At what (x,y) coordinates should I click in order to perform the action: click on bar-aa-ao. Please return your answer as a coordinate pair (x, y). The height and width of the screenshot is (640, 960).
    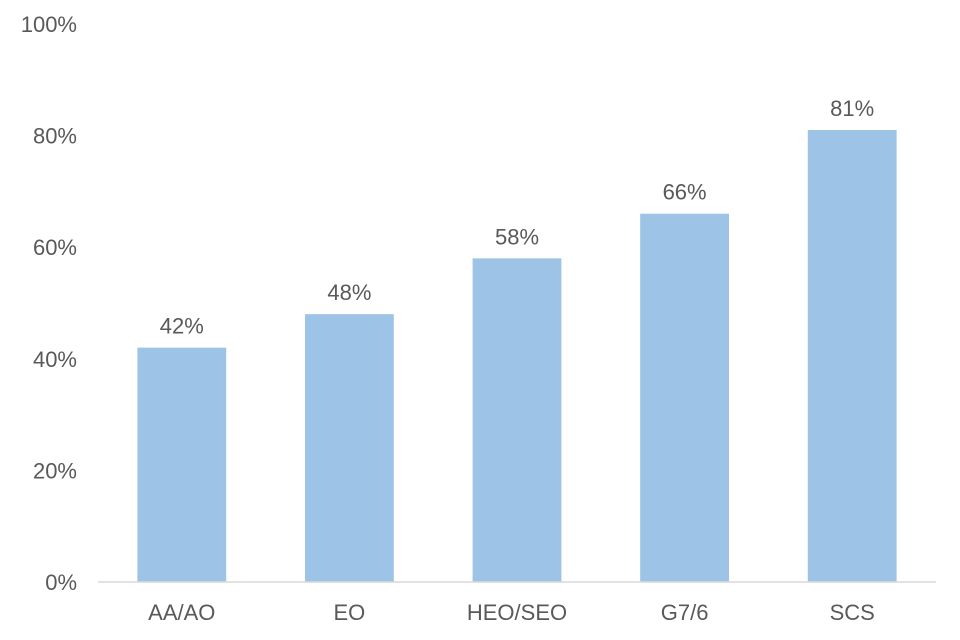
    Looking at the image, I should click on (182, 464).